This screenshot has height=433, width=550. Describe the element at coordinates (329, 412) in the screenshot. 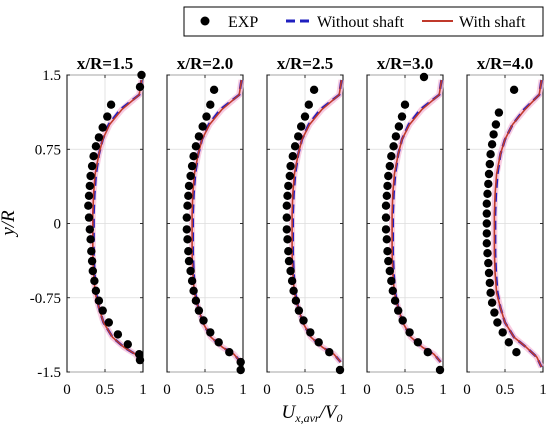

I see `x-axis-label-slash: /V` at that location.